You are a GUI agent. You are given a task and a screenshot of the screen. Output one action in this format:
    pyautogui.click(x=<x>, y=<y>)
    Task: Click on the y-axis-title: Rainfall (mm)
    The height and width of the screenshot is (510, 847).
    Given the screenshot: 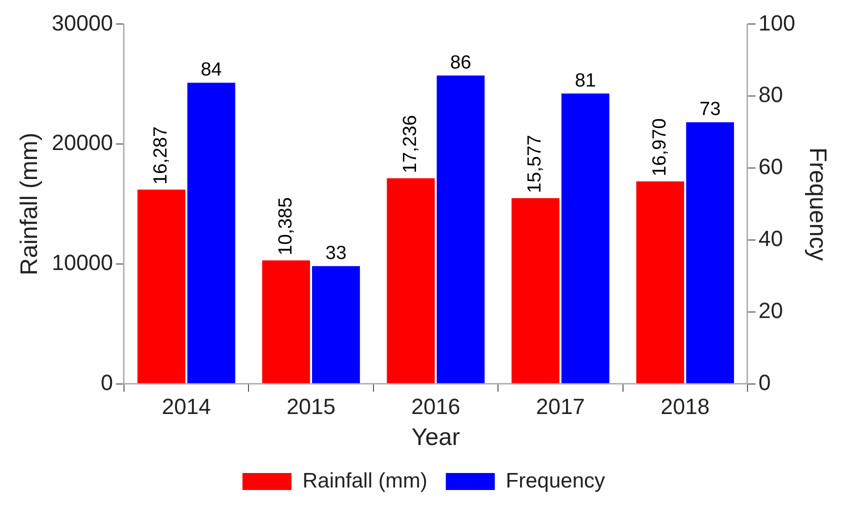 What is the action you would take?
    pyautogui.click(x=30, y=204)
    